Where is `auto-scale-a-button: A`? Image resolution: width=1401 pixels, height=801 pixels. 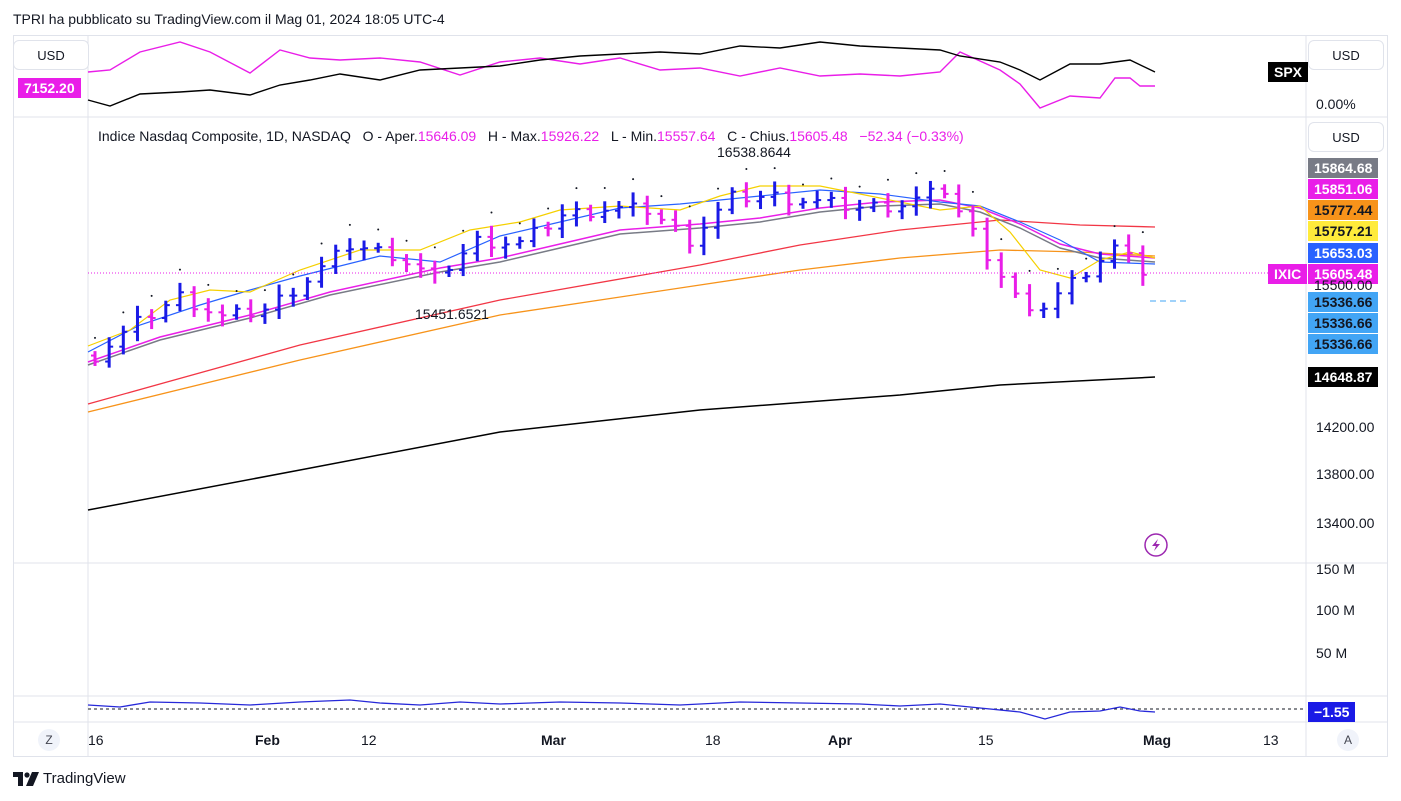 auto-scale-a-button: A is located at coordinates (1348, 740).